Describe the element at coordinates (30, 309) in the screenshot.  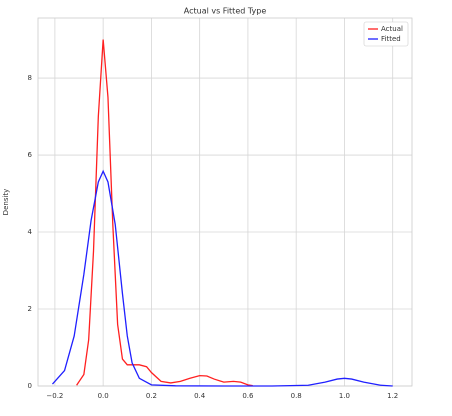
I see `y-tick-label: 2` at that location.